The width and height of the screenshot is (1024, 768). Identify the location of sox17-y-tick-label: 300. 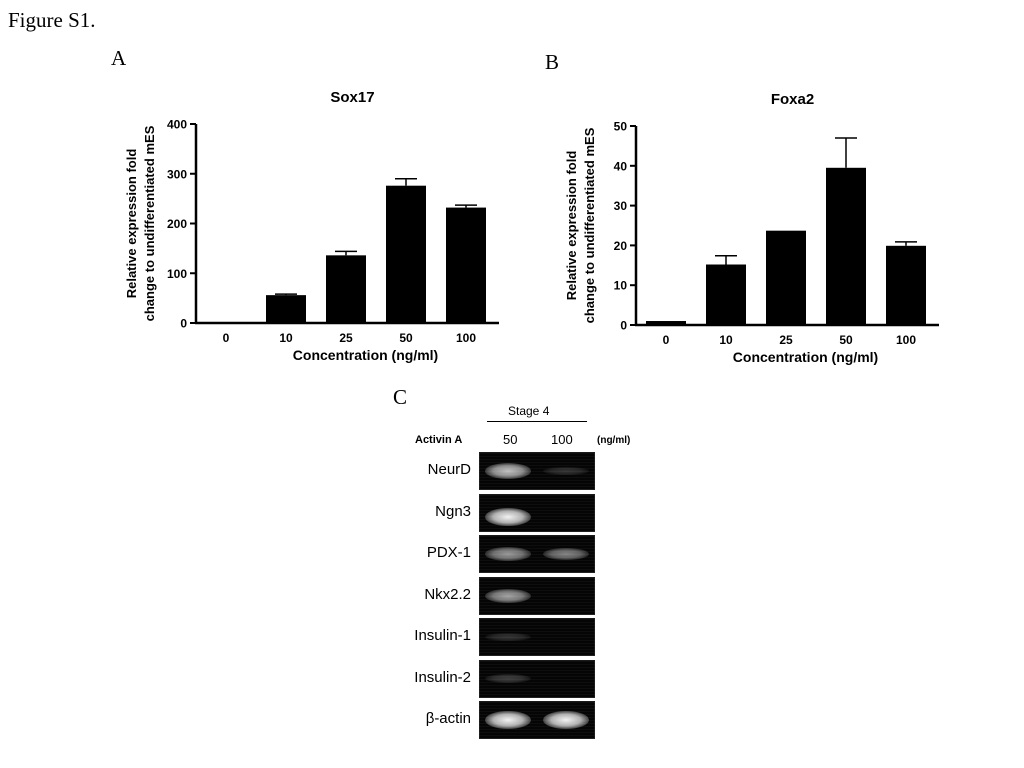
(177, 174).